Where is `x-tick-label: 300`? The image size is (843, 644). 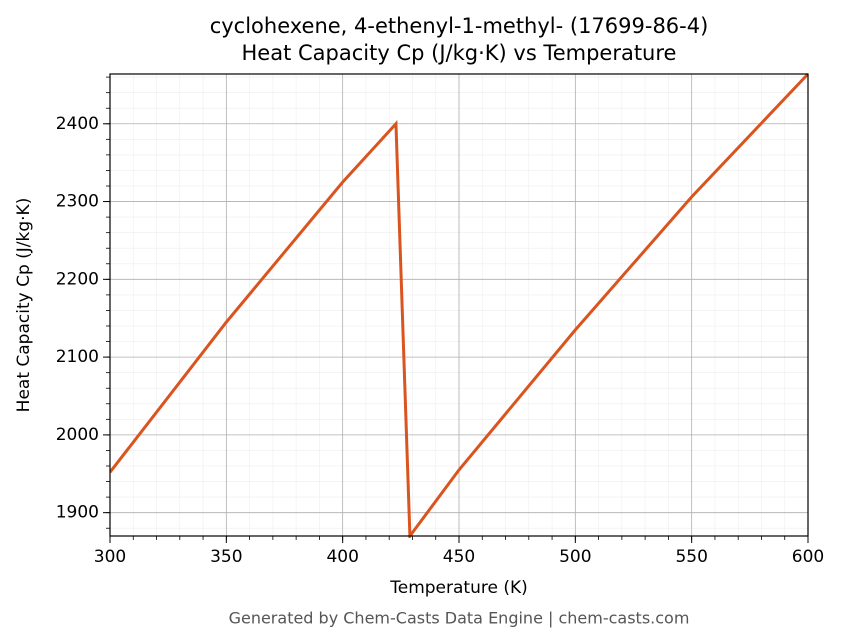
x-tick-label: 300 is located at coordinates (110, 557).